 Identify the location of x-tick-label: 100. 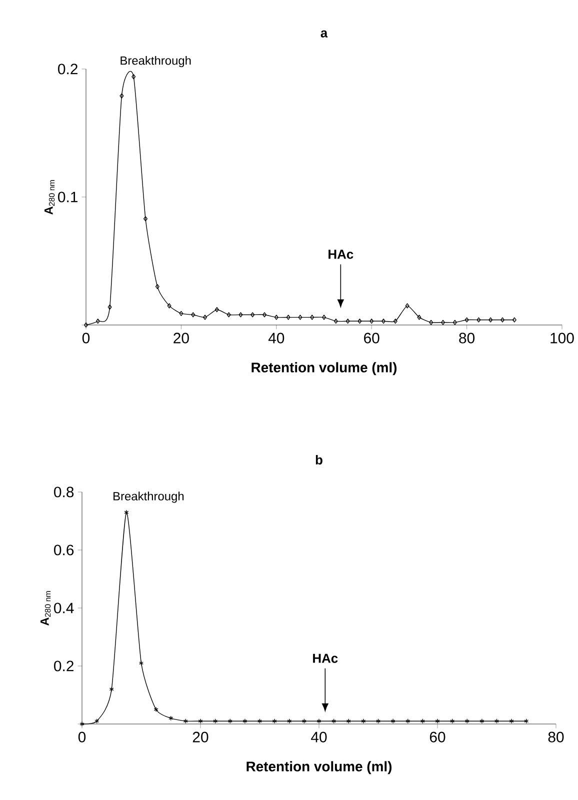
(562, 338).